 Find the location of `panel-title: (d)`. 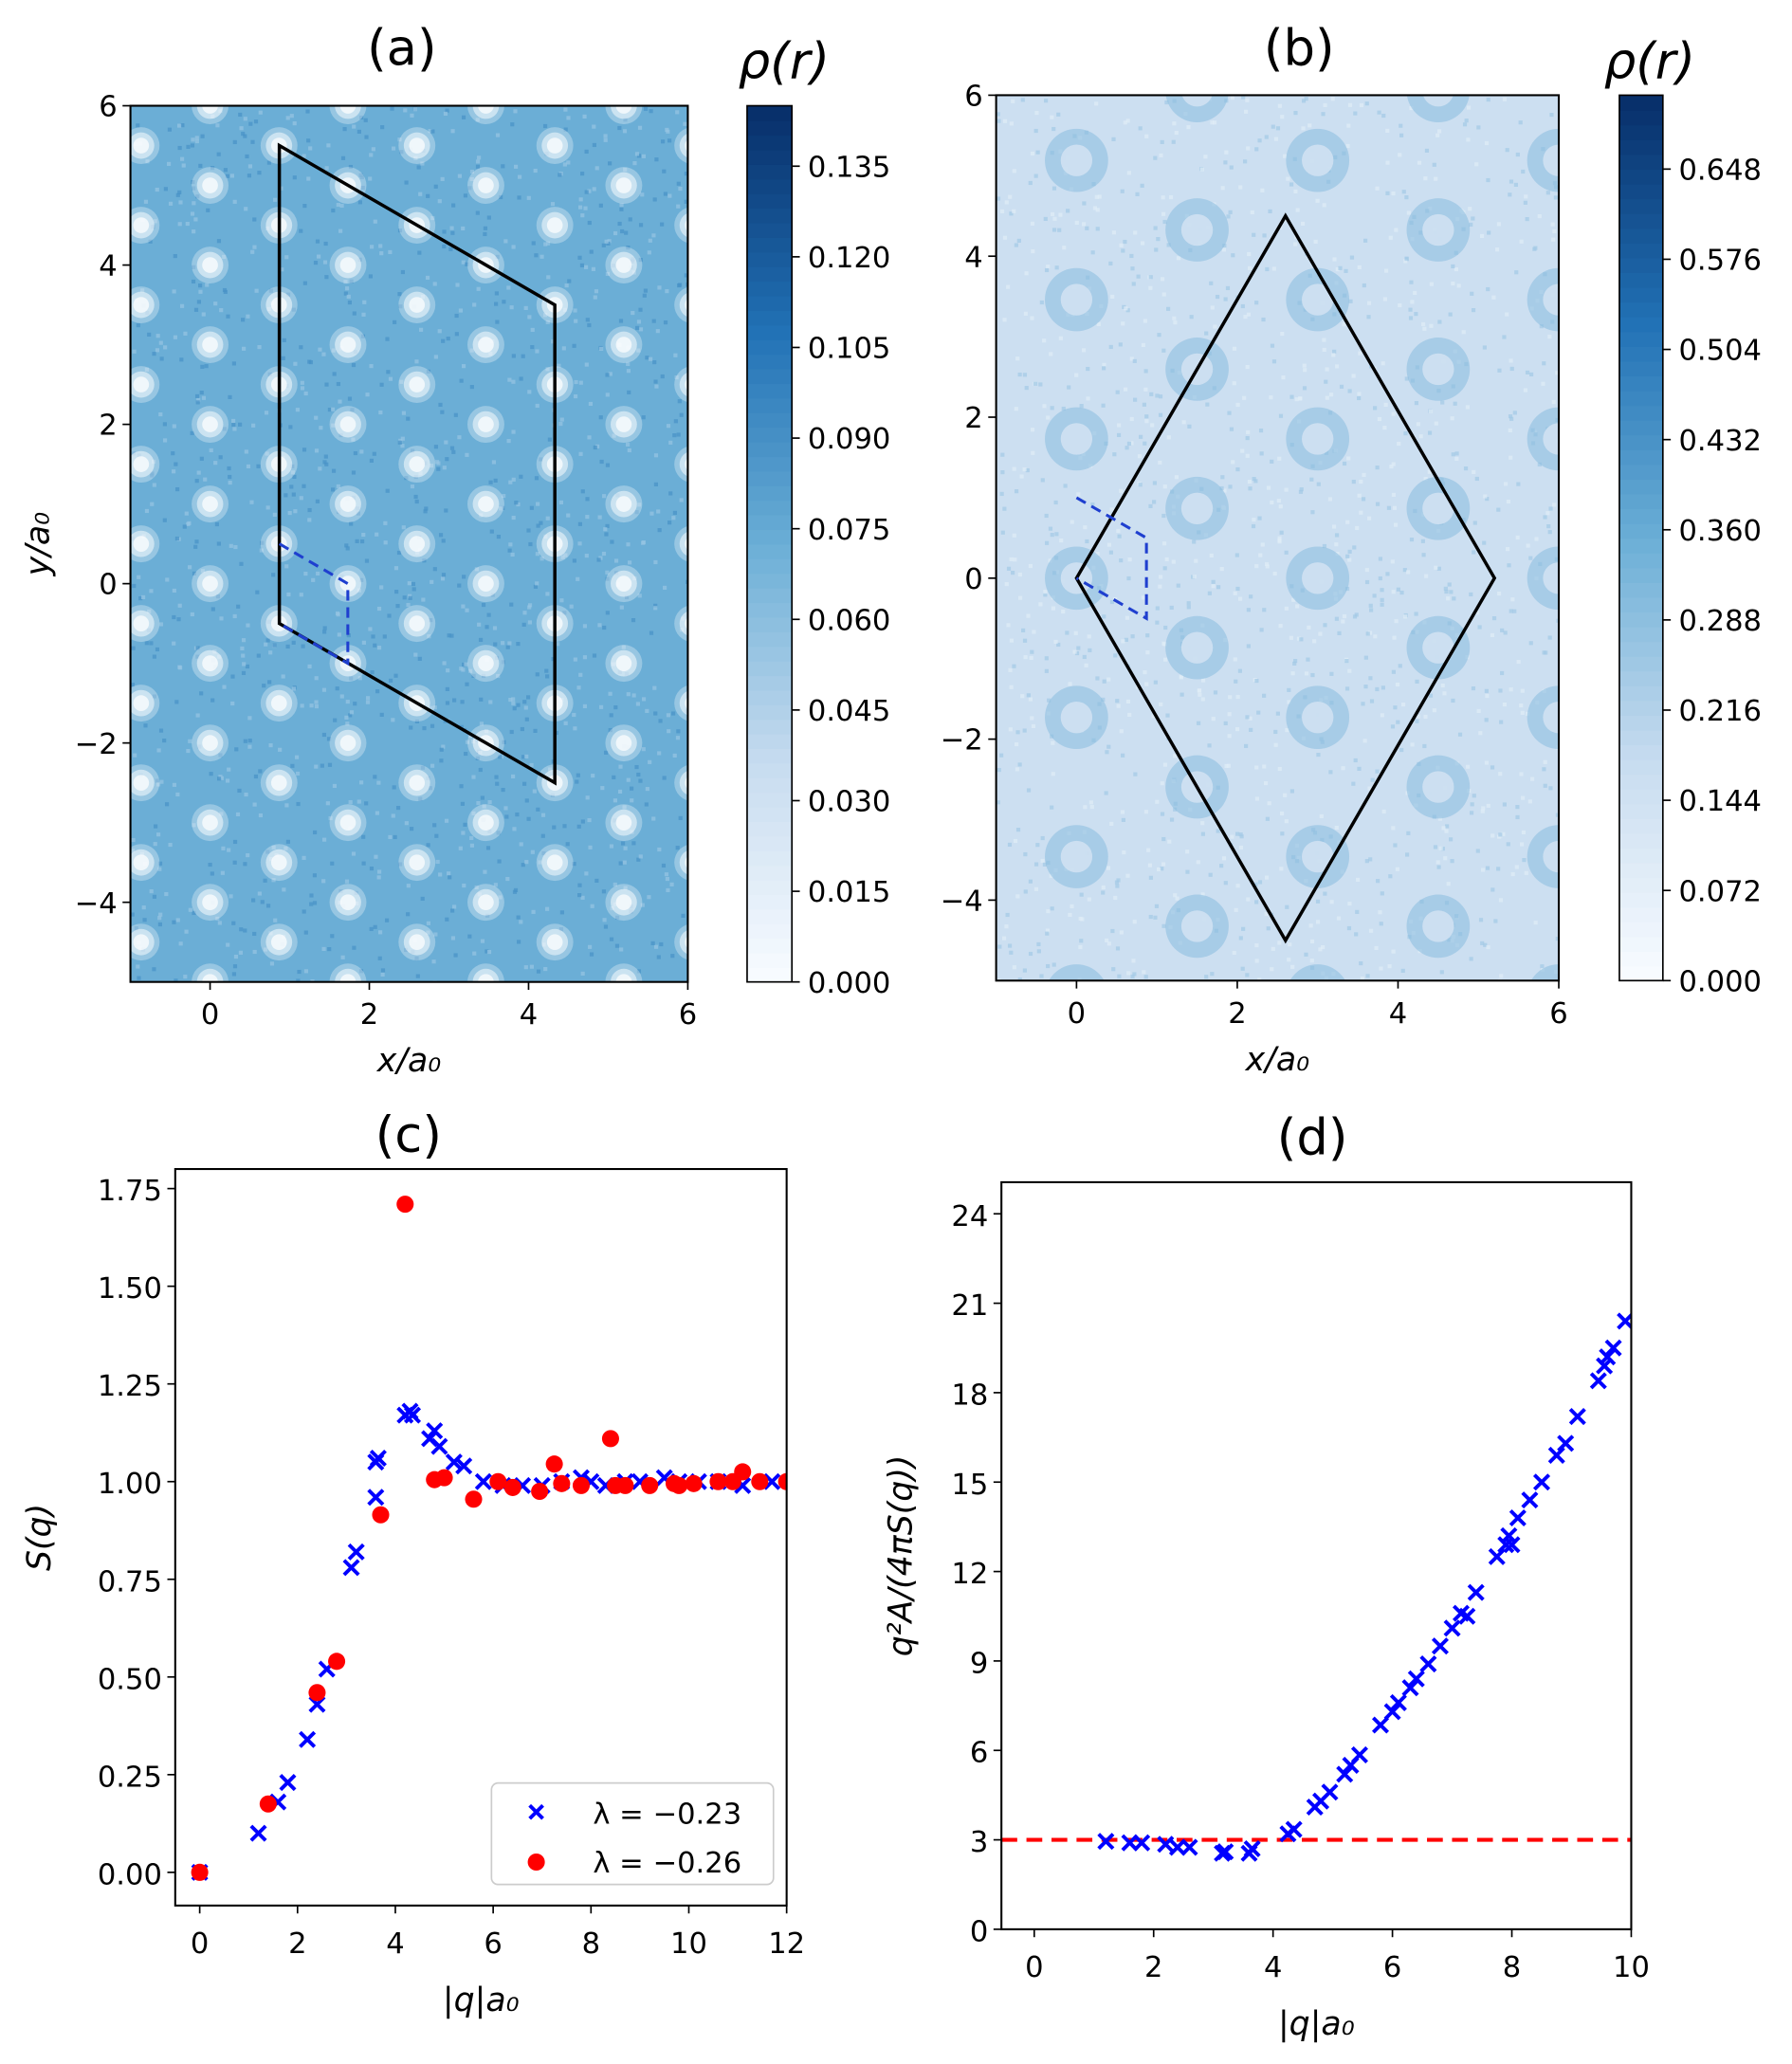

panel-title: (d) is located at coordinates (1312, 1138).